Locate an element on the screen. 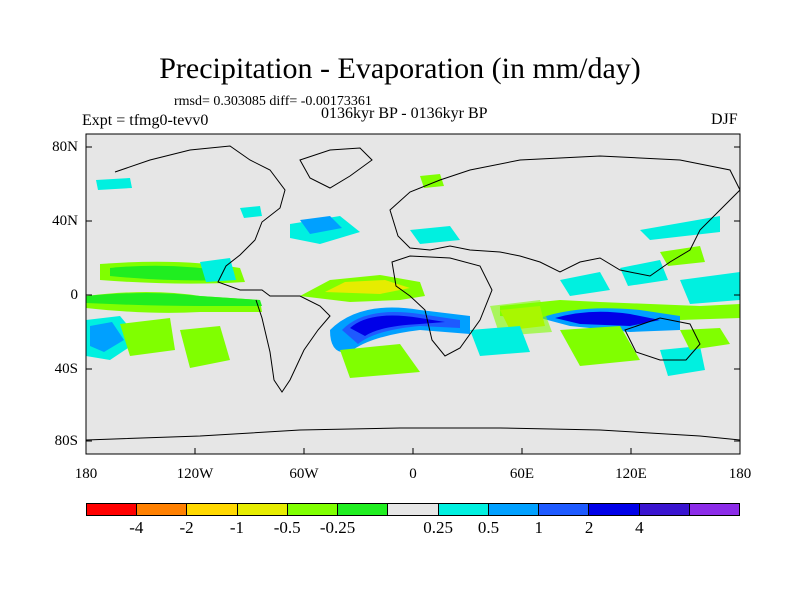  lat-label-40s: 40S is located at coordinates (66, 369).